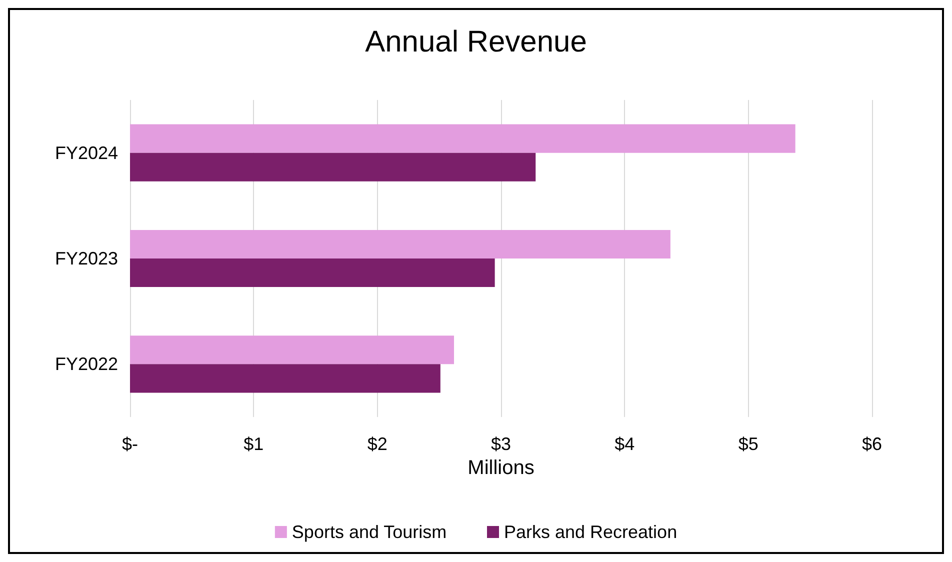  I want to click on legend-label: Sports and Tourism, so click(369, 532).